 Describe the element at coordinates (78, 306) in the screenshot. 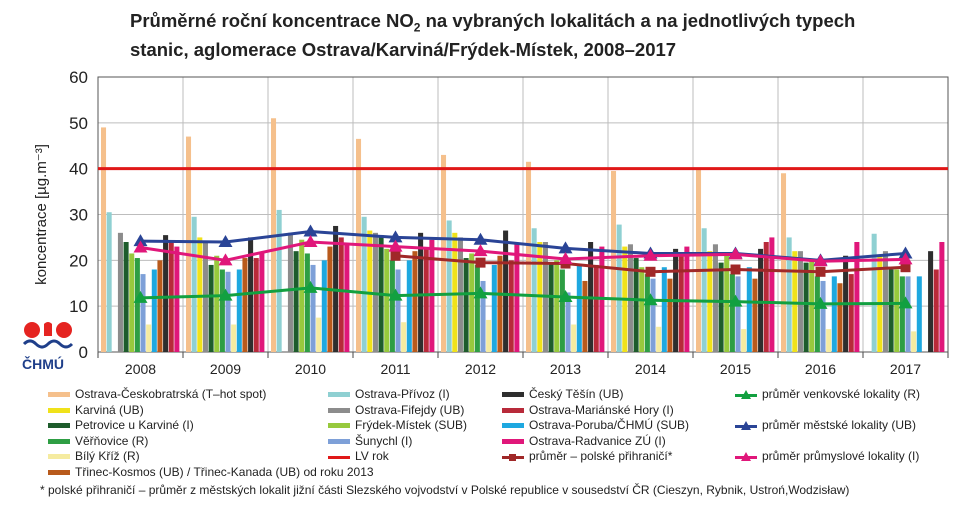

I see `y-tick-label: 10` at that location.